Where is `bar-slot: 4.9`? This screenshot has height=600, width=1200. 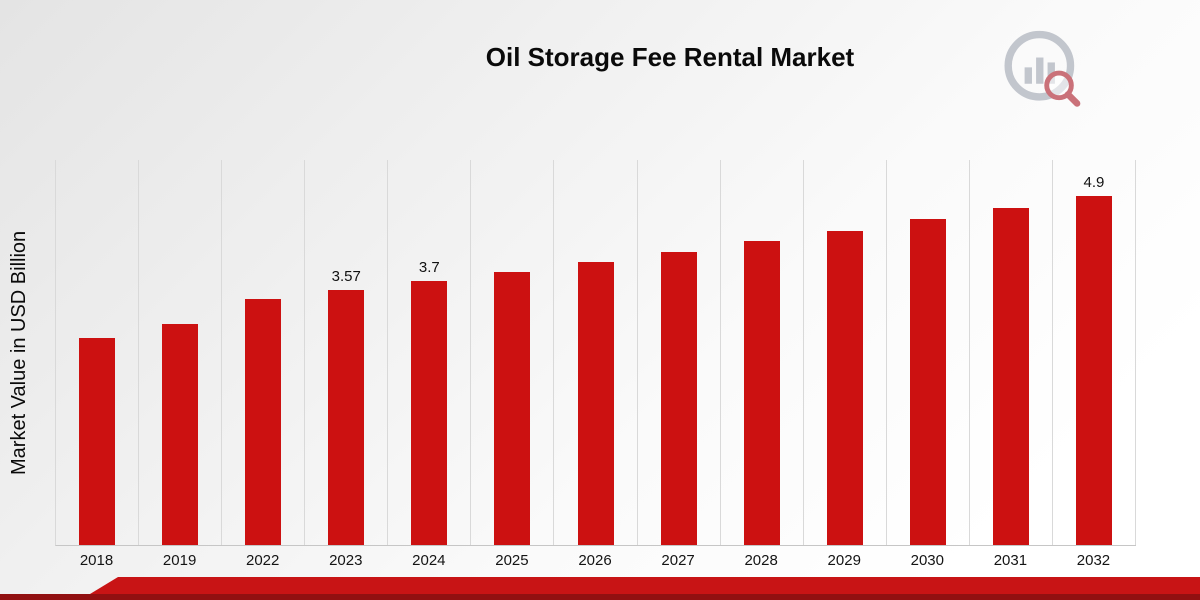
bar-slot: 4.9 is located at coordinates (1095, 352).